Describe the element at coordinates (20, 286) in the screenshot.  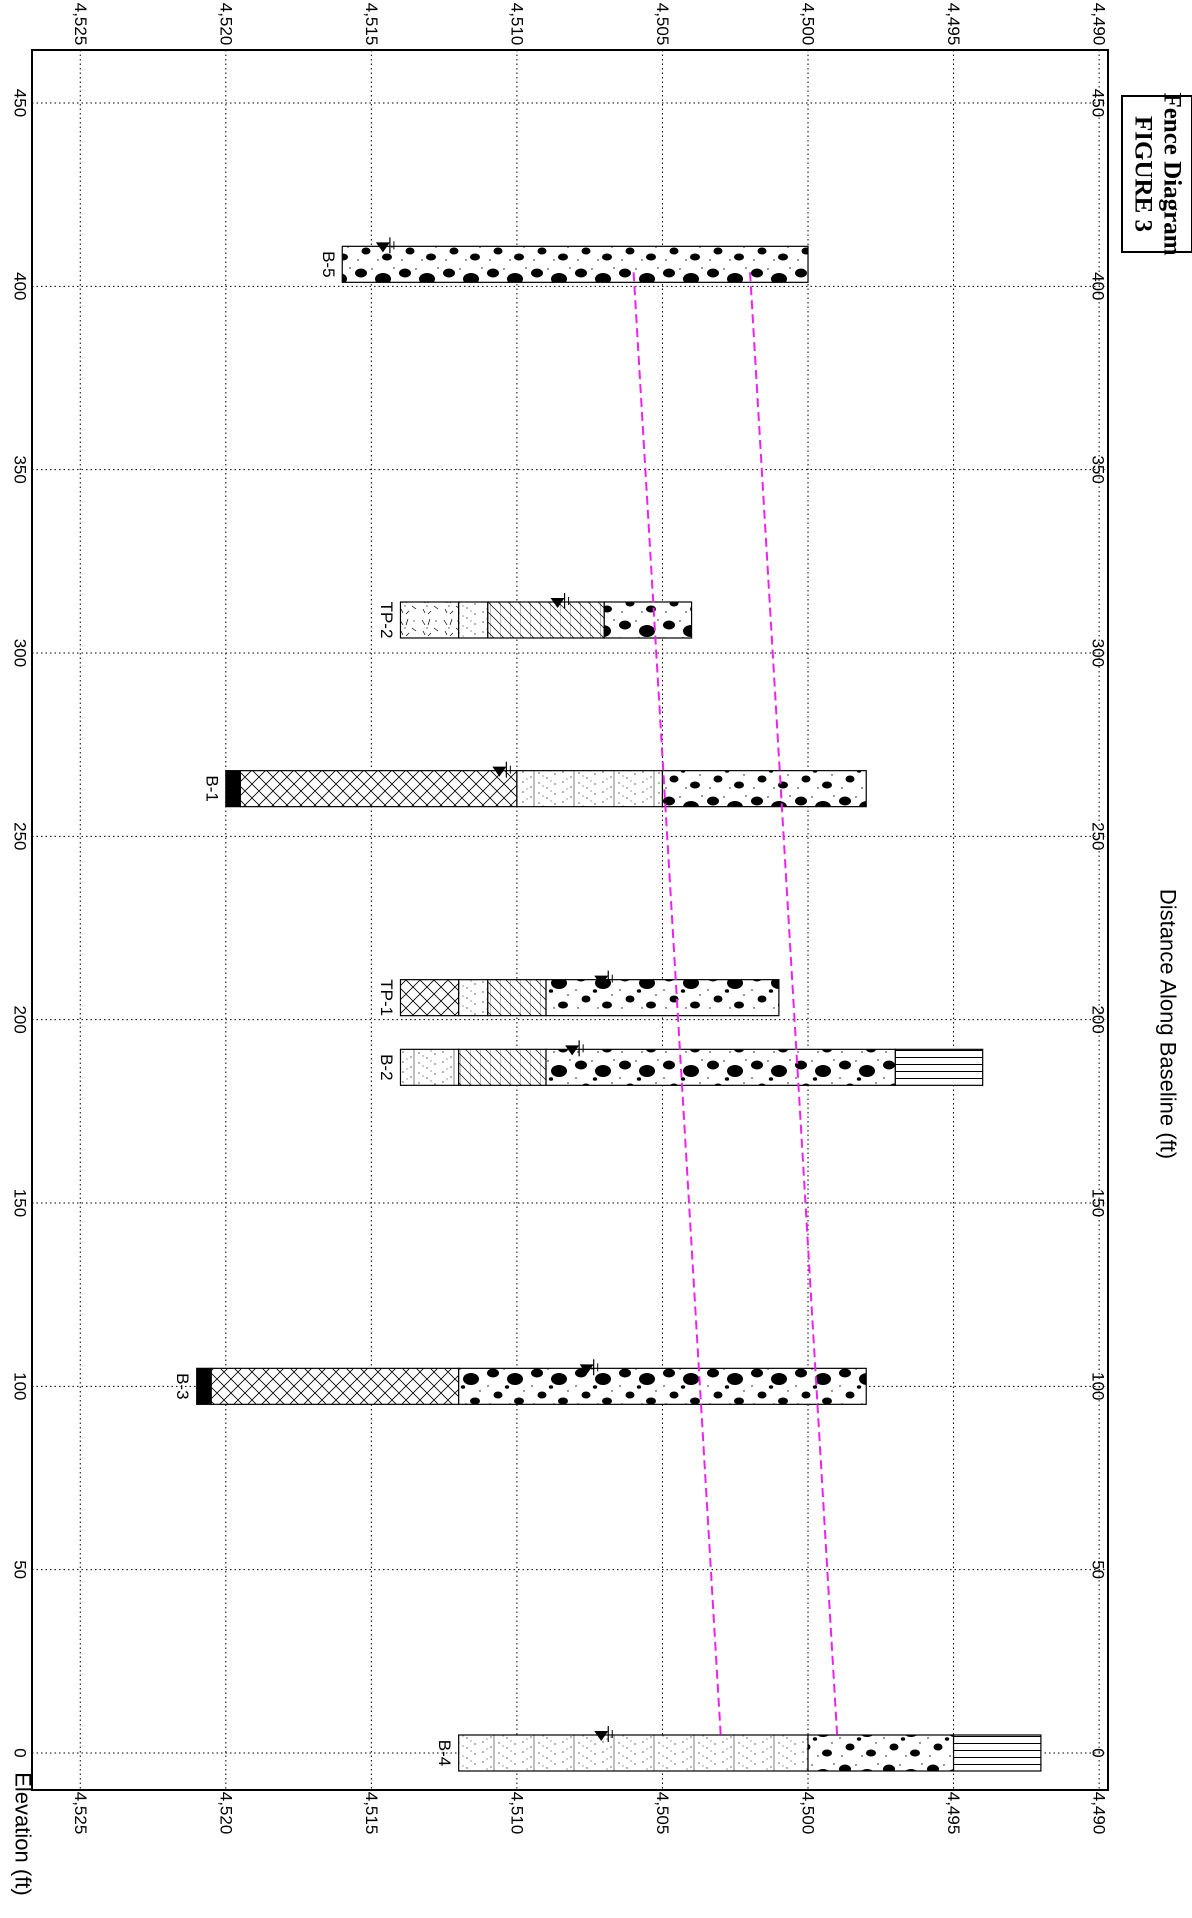
I see `x-tick-label-left: 400` at that location.